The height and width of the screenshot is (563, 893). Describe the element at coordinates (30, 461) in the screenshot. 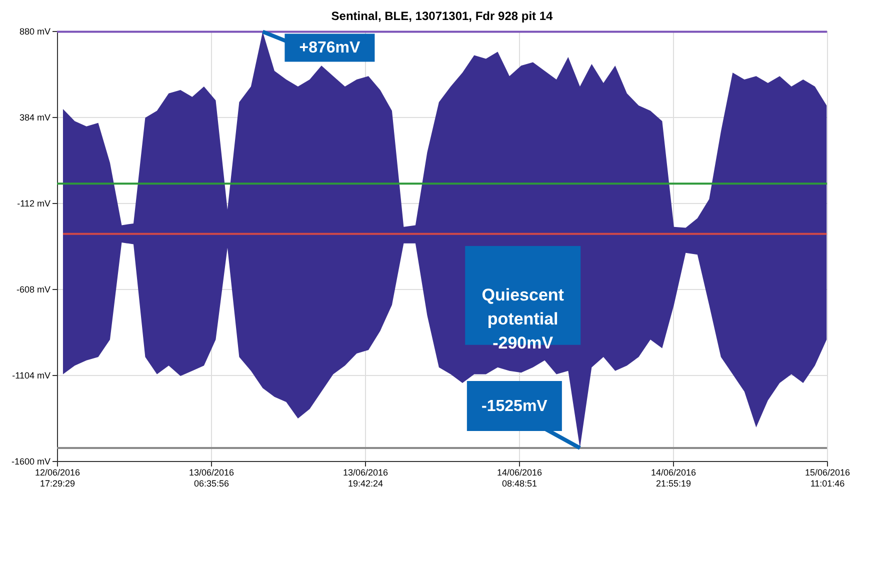

I see `y-tick-label: -1600 mV` at that location.